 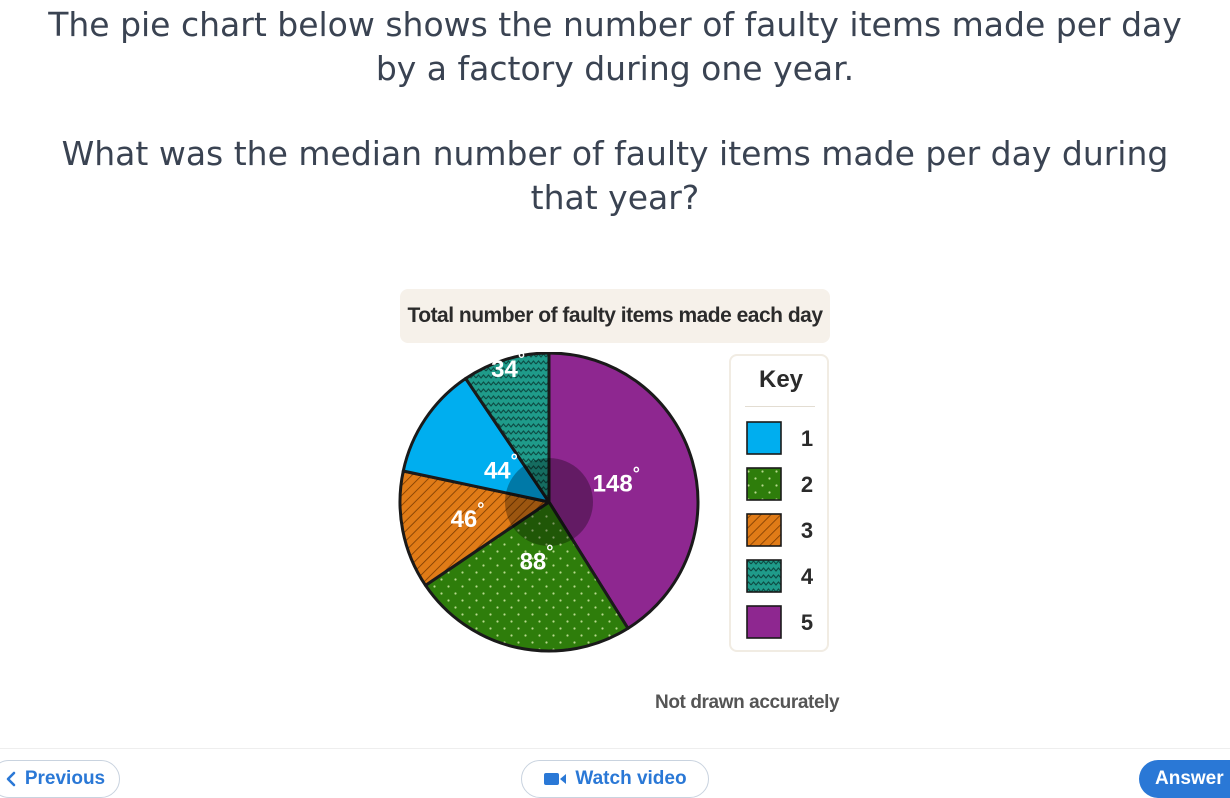 What do you see at coordinates (615, 68) in the screenshot?
I see `question-intro-line-2: by a factory during one year.` at bounding box center [615, 68].